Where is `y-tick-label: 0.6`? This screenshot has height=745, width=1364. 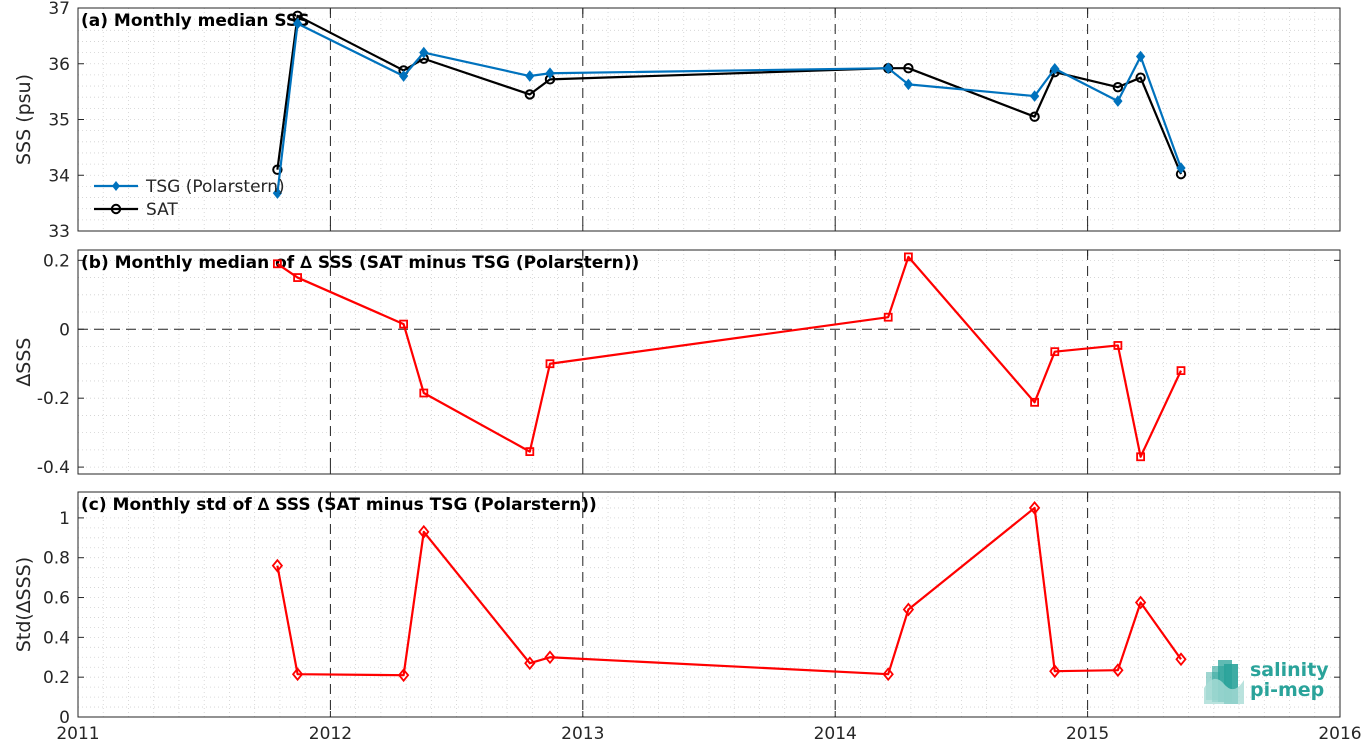 y-tick-label: 0.6 is located at coordinates (56, 599).